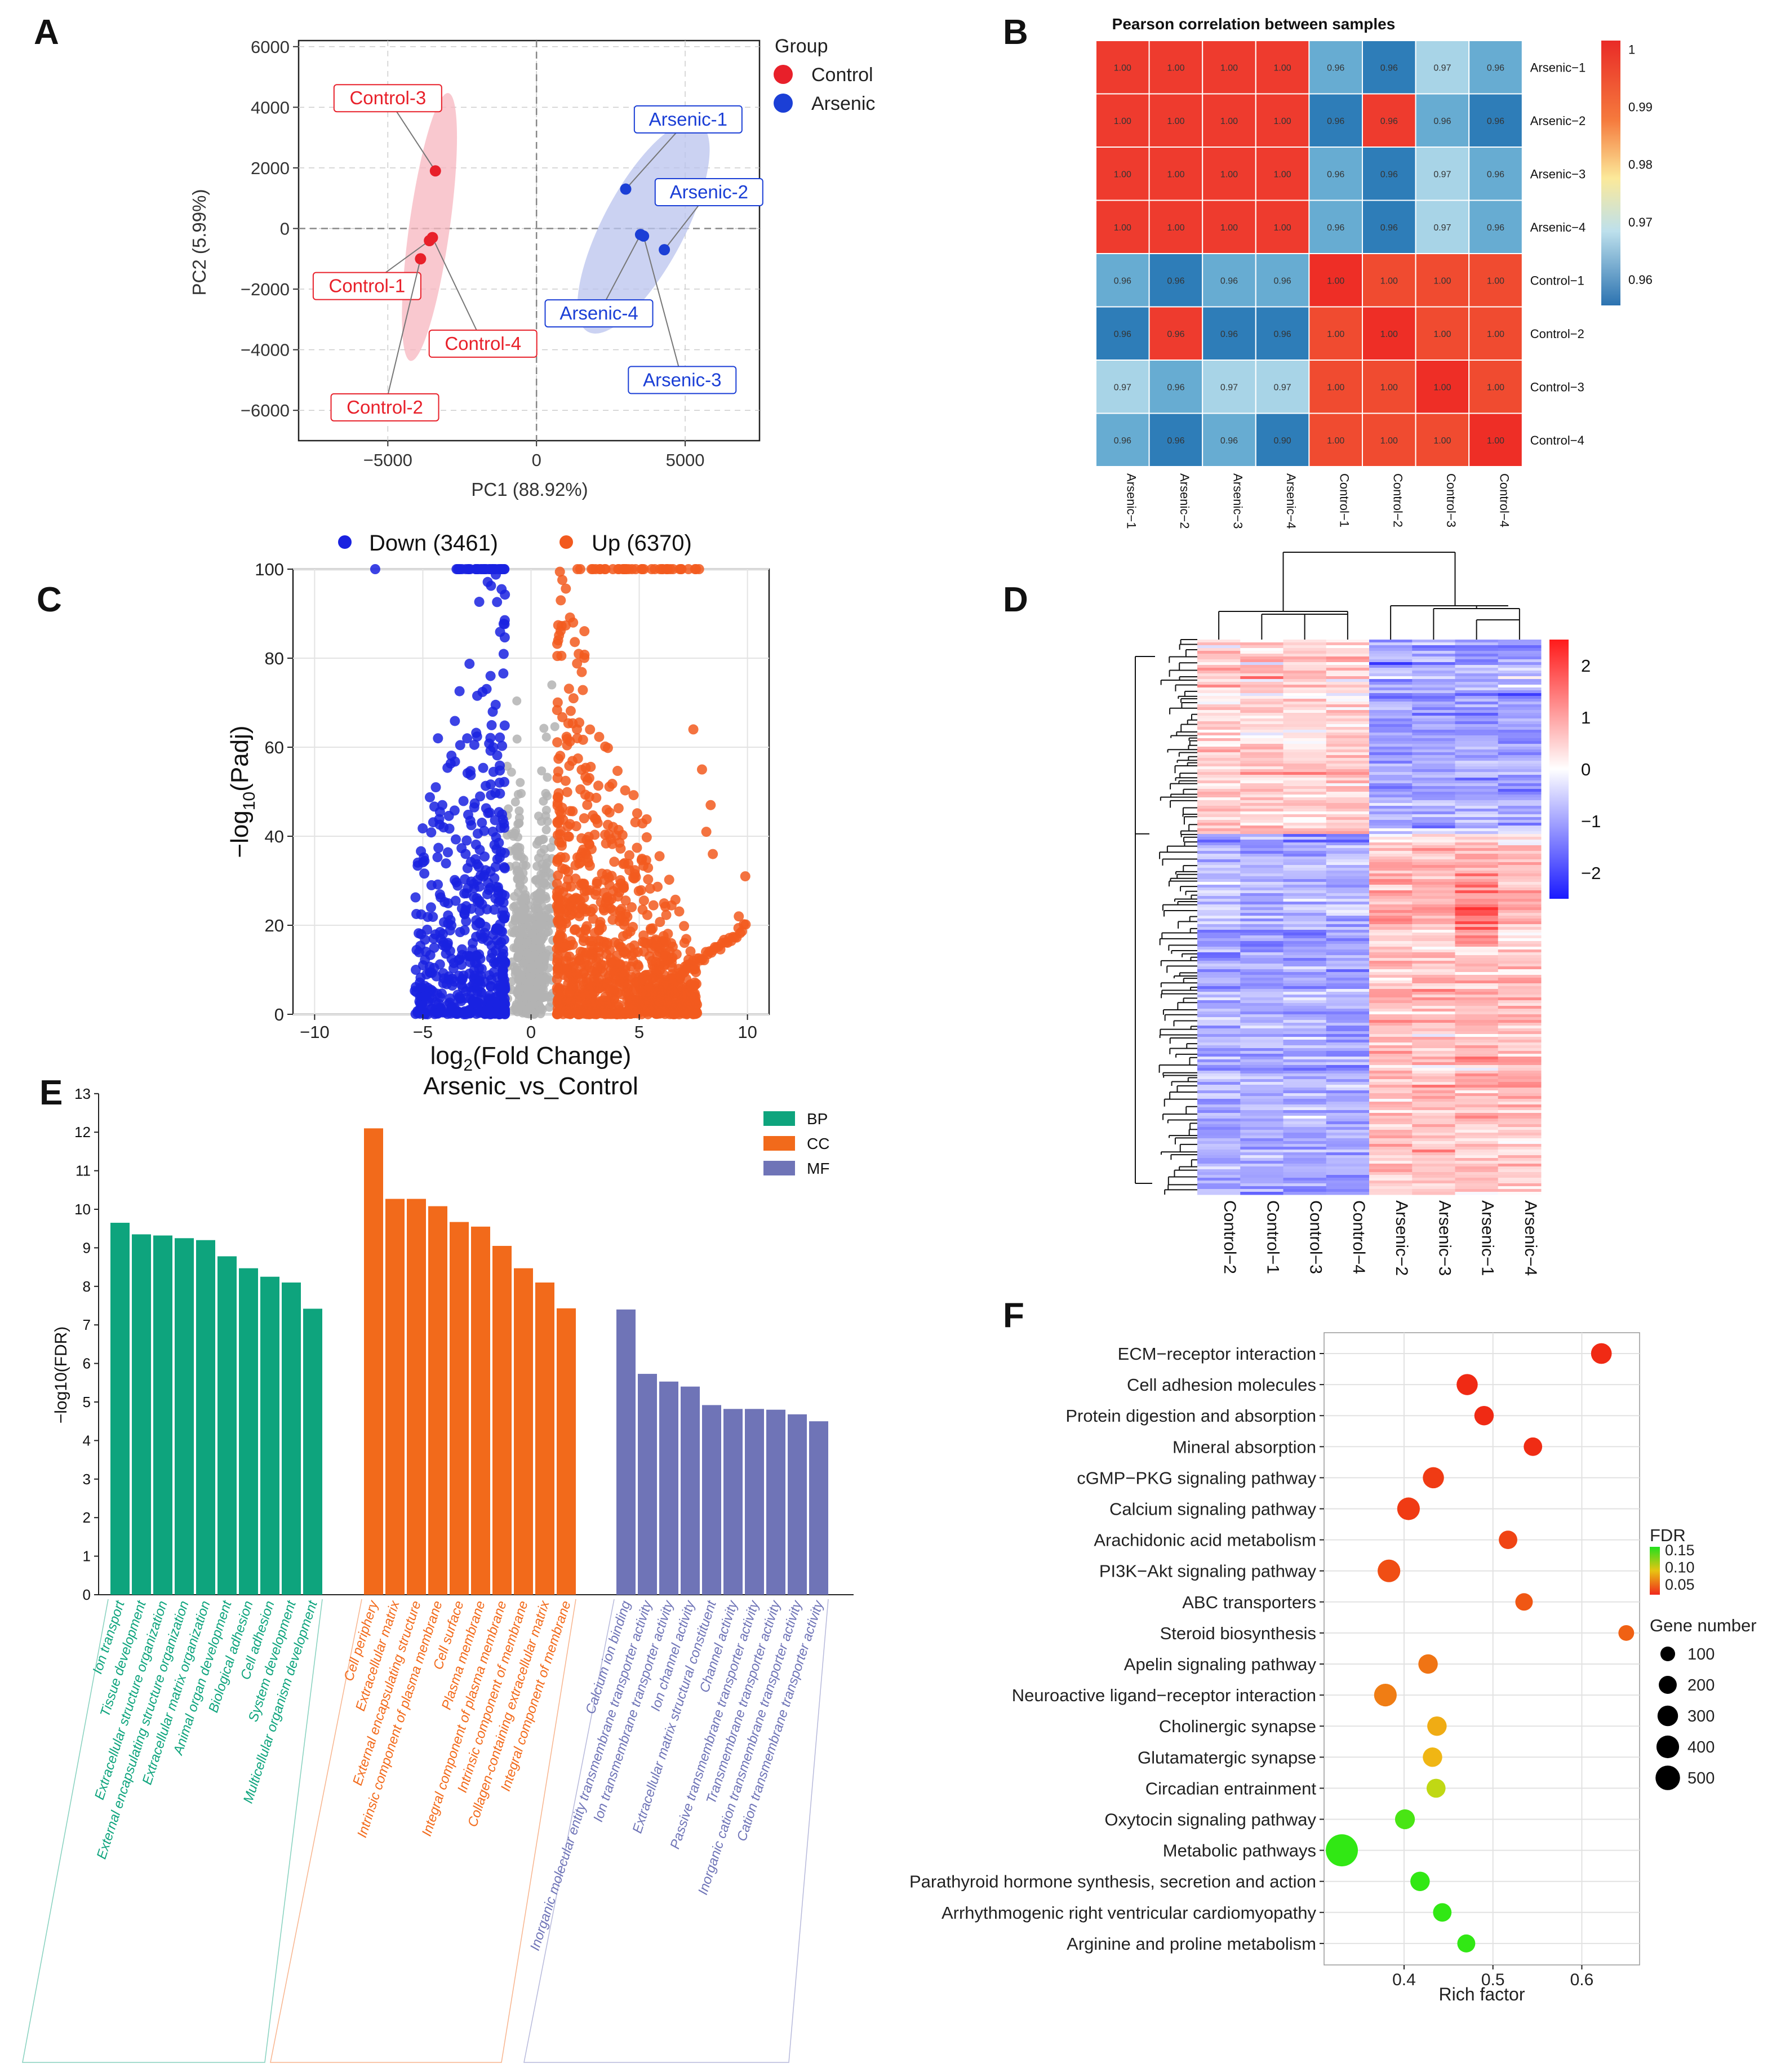 This screenshot has height=2072, width=1772. I want to click on go-y-tick-label: 0, so click(87, 1594).